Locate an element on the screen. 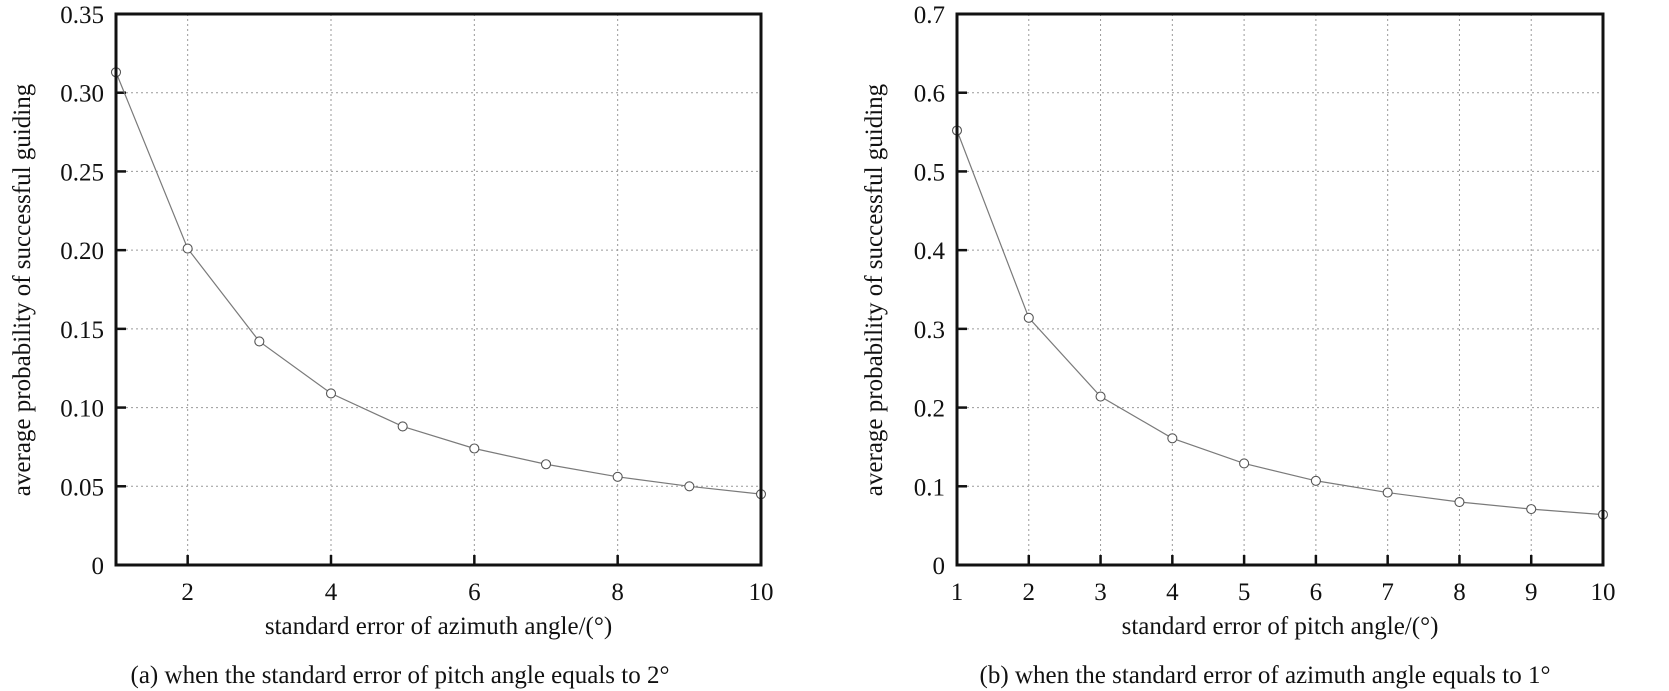  x-tick-label: 7 is located at coordinates (1387, 592).